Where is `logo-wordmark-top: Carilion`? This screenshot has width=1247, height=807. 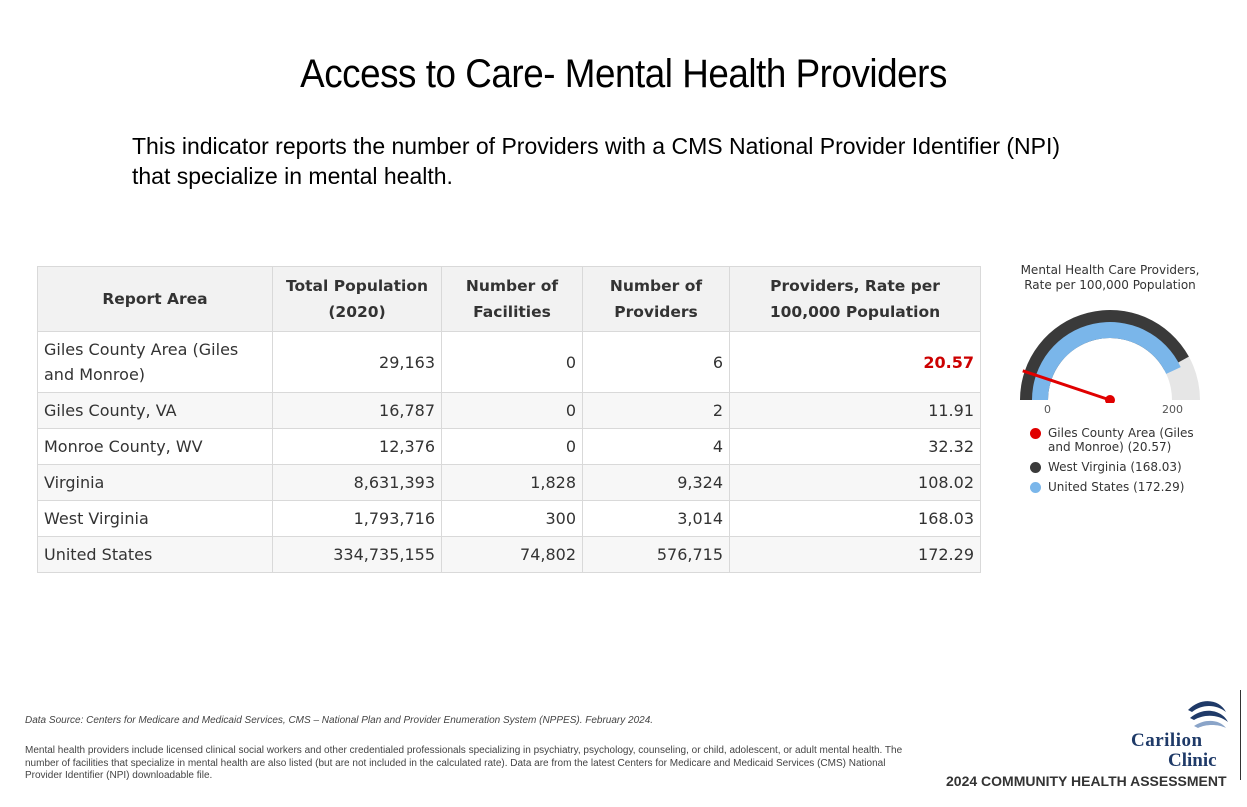
logo-wordmark-top: Carilion is located at coordinates (1167, 740).